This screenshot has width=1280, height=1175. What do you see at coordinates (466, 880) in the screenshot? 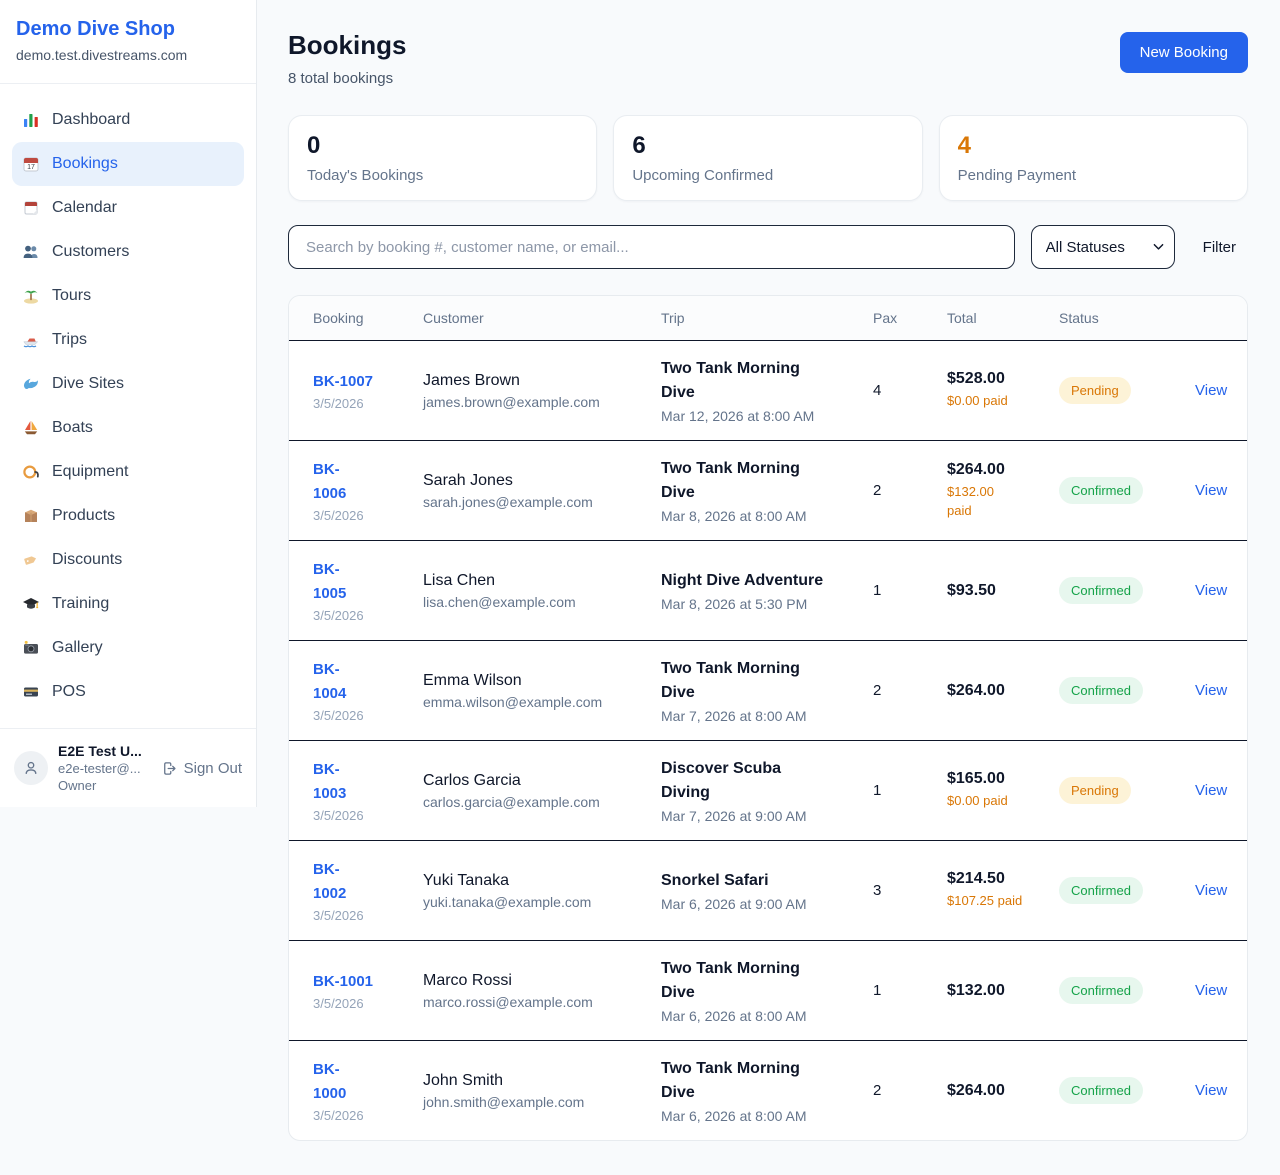
I see `customer-name: Yuki Tanaka` at bounding box center [466, 880].